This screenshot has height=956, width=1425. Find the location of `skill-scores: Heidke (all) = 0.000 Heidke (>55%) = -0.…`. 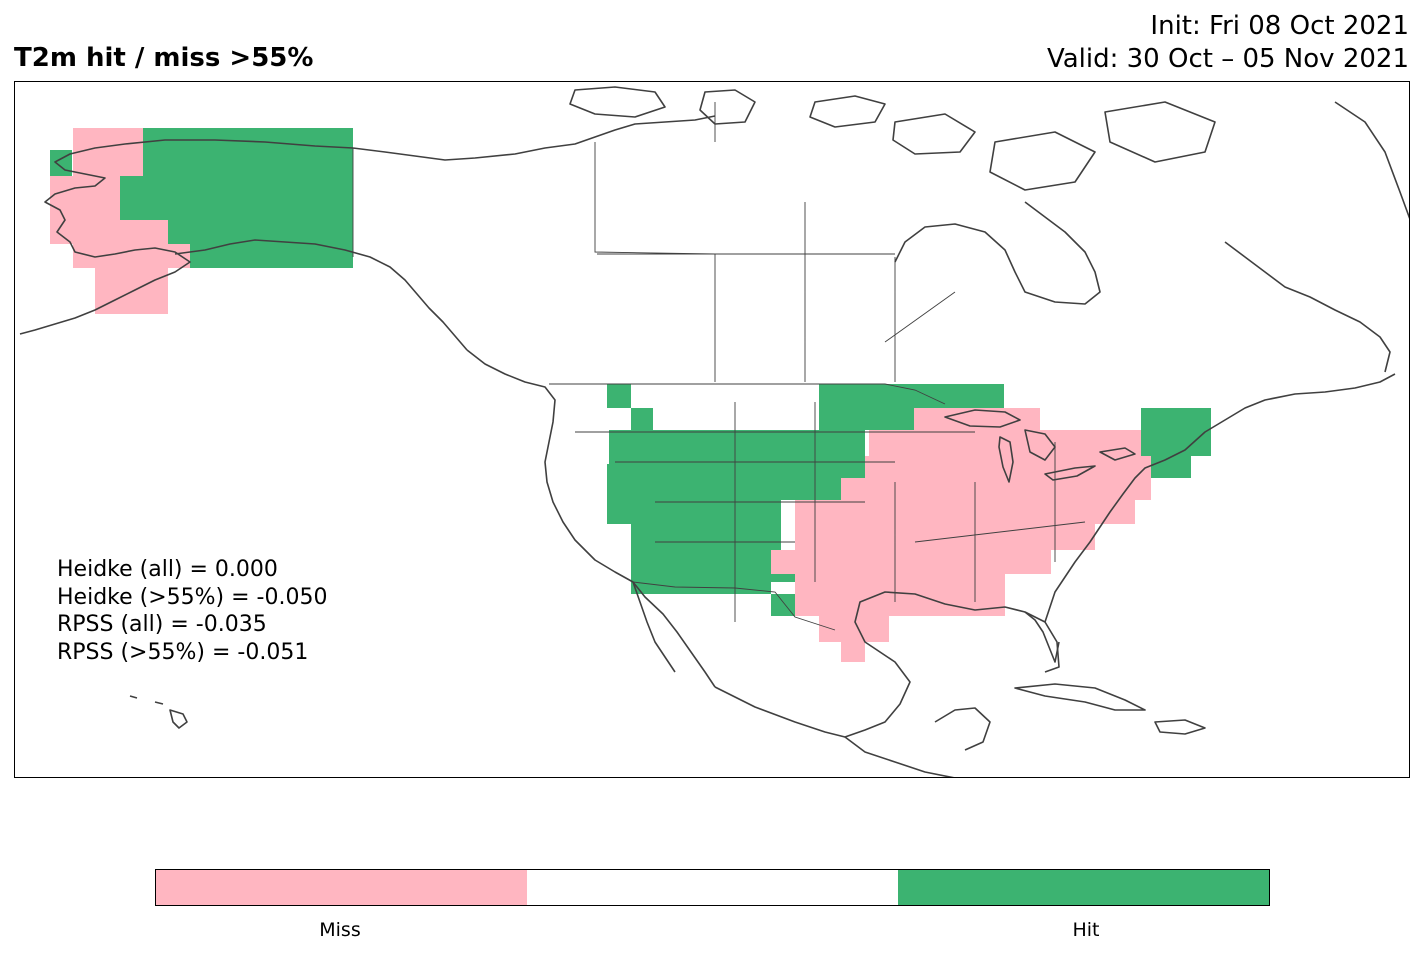

skill-scores: Heidke (all) = 0.000 Heidke (>55%) = -0.… is located at coordinates (192, 611).